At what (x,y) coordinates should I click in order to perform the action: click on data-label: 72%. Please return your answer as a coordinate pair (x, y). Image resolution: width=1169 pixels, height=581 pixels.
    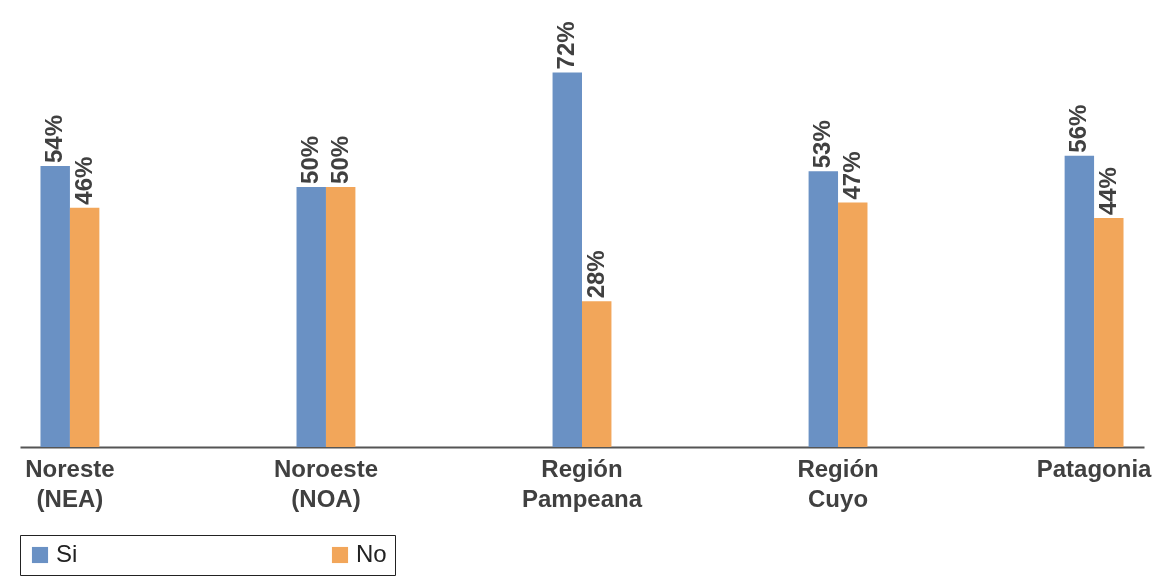
    Looking at the image, I should click on (566, 45).